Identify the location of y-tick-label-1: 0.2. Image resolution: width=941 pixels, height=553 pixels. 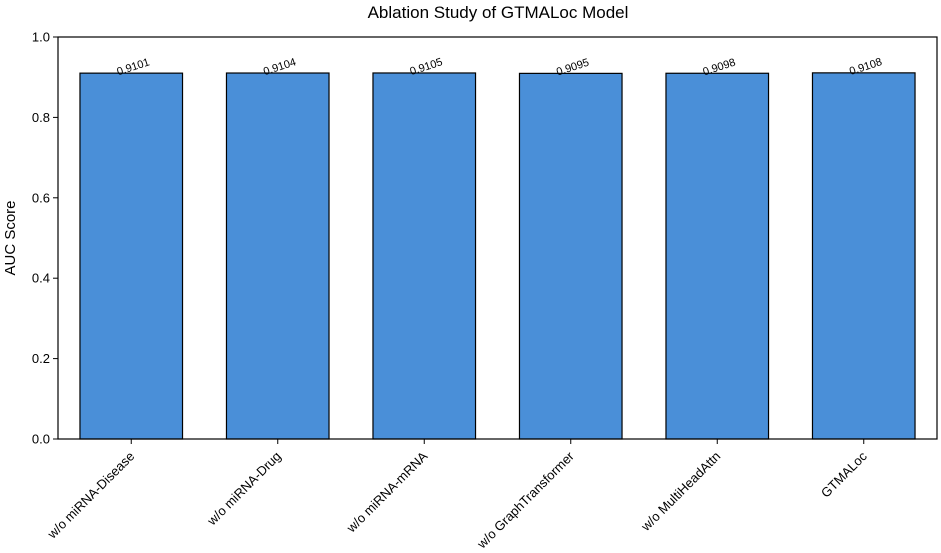
(41, 358).